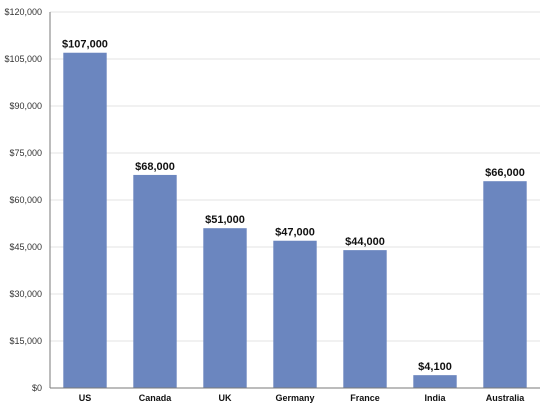 Image resolution: width=550 pixels, height=405 pixels. I want to click on y-tick-label: $15,000, so click(25, 341).